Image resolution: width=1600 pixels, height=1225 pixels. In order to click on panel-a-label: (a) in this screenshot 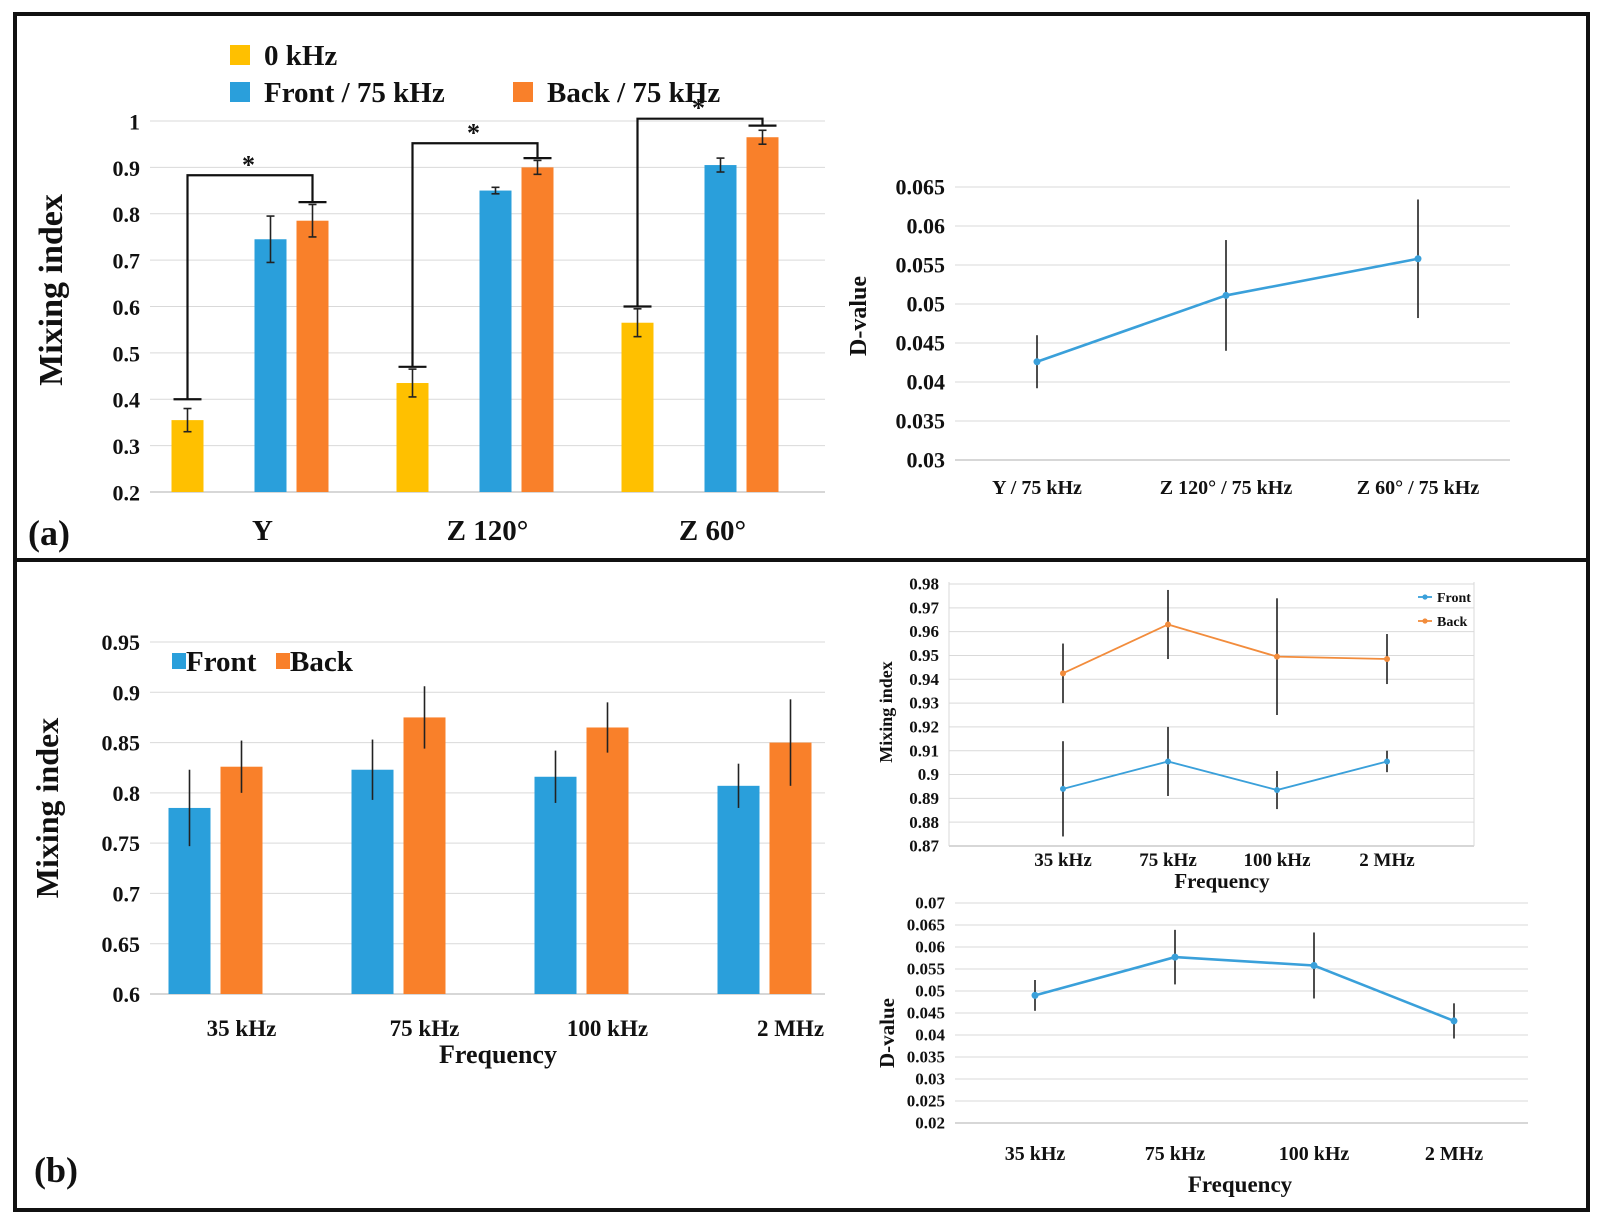, I will do `click(49, 533)`.